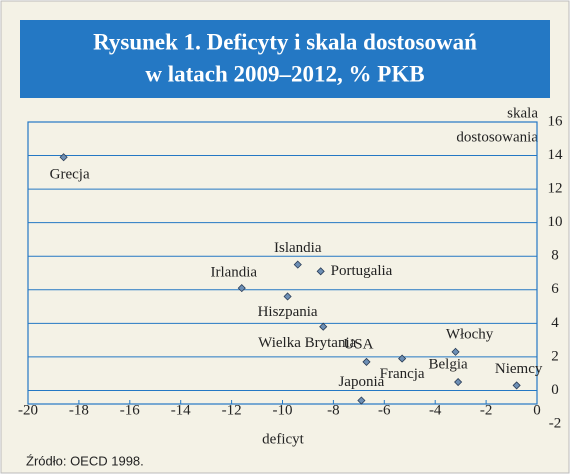  What do you see at coordinates (486, 410) in the screenshot?
I see `x-tick-label: -2` at bounding box center [486, 410].